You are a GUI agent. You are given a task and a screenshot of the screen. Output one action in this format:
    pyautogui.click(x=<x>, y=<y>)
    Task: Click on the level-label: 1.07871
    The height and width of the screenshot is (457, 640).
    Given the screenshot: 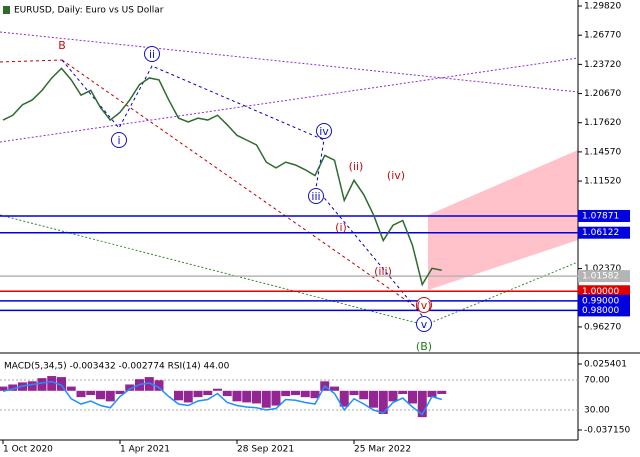 What is the action you would take?
    pyautogui.click(x=600, y=216)
    